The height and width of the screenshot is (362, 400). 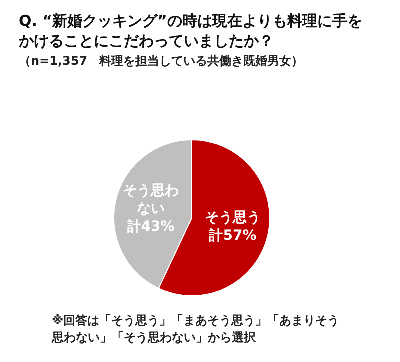 What do you see at coordinates (232, 236) in the screenshot?
I see `data-label: 計57%` at bounding box center [232, 236].